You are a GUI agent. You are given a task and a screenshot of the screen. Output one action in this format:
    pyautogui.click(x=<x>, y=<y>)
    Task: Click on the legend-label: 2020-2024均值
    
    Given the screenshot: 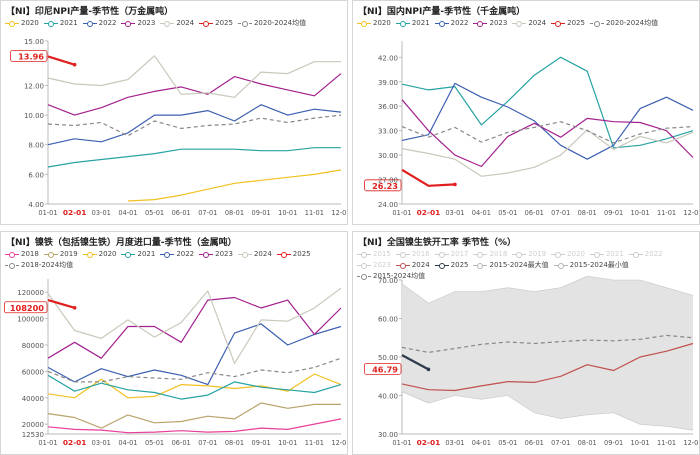 What is the action you would take?
    pyautogui.click(x=280, y=23)
    